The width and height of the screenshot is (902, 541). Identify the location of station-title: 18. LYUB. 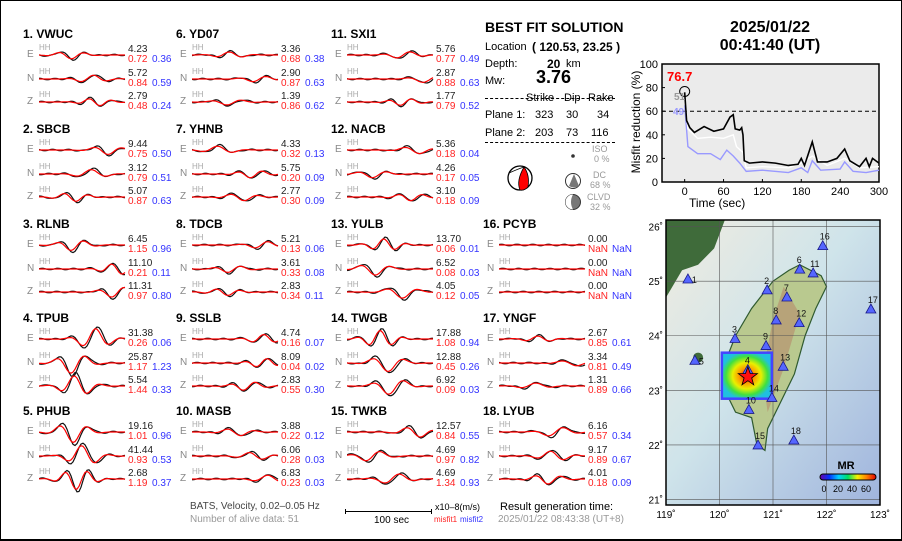
(509, 411).